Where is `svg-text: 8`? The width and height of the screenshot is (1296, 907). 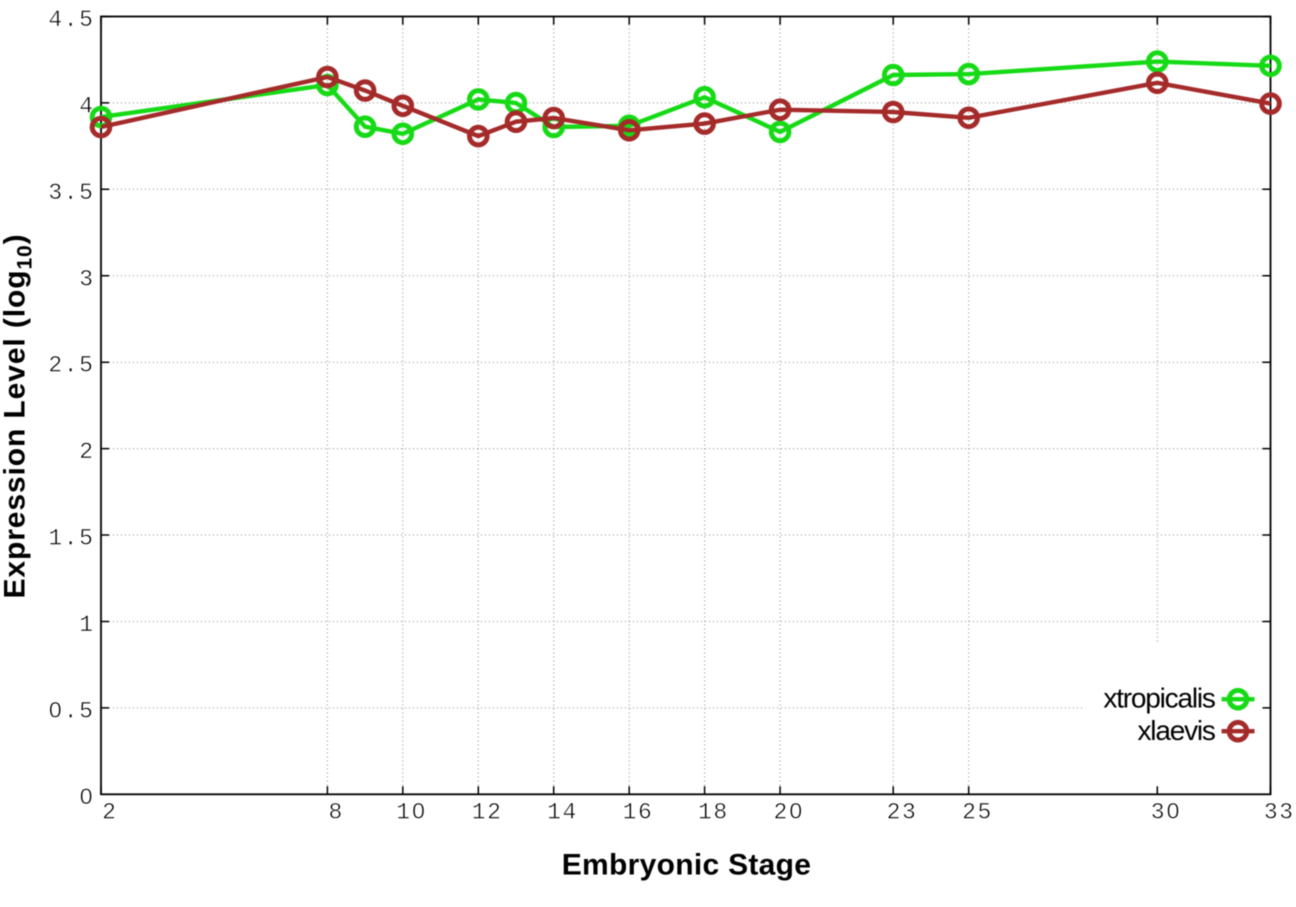 svg-text: 8 is located at coordinates (335, 813).